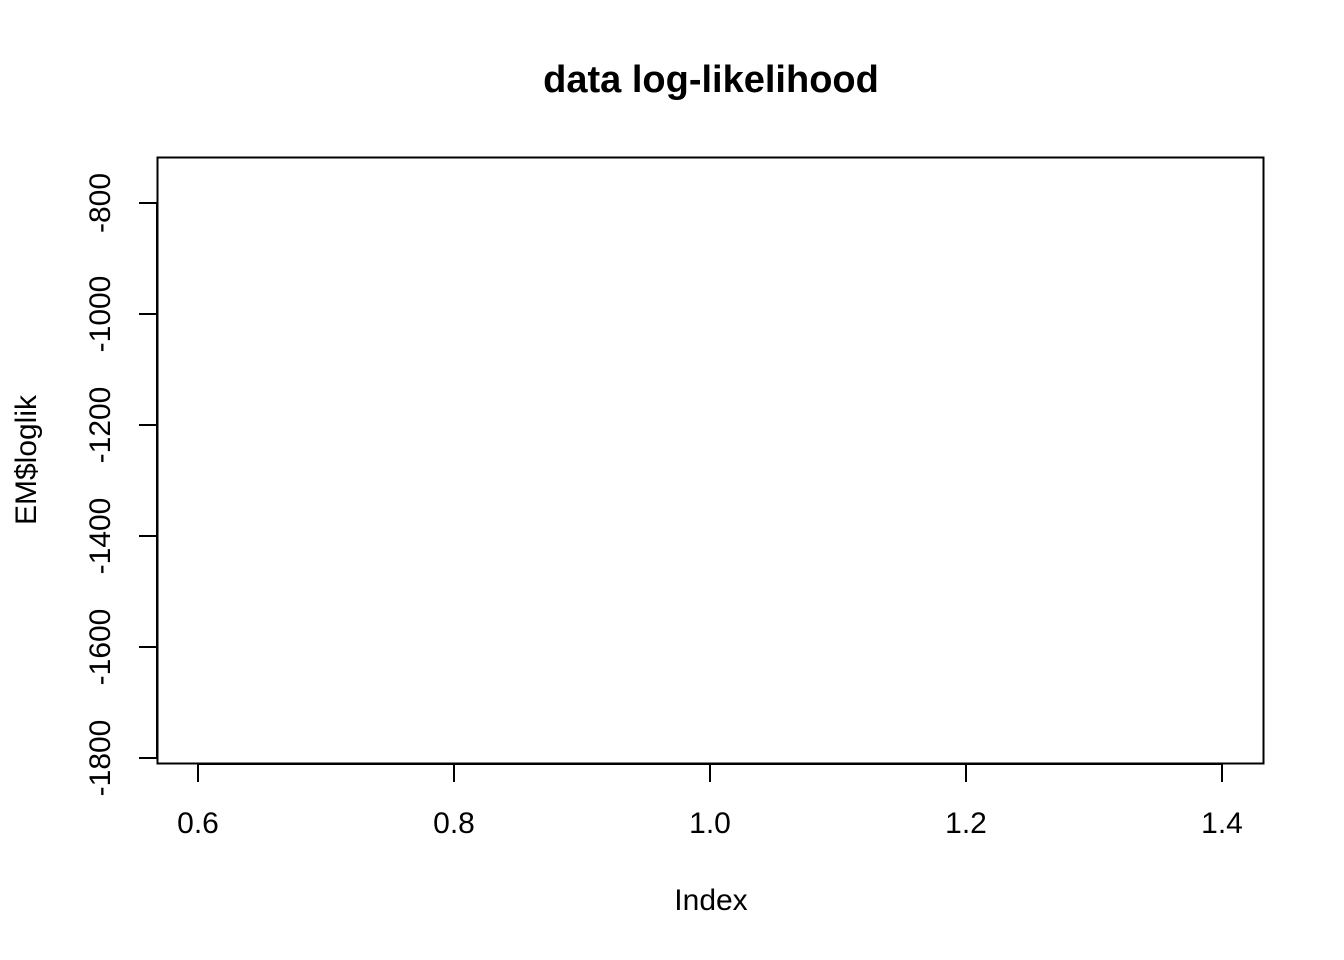 The width and height of the screenshot is (1344, 960). What do you see at coordinates (100, 314) in the screenshot?
I see `y-tick-label: -1000` at bounding box center [100, 314].